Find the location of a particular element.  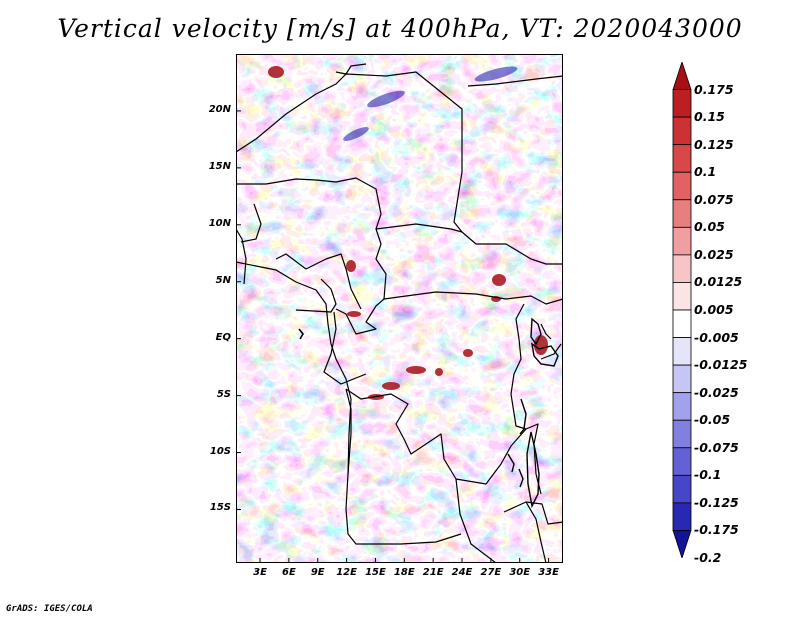

lon-label: 30E is located at coordinates (520, 572).